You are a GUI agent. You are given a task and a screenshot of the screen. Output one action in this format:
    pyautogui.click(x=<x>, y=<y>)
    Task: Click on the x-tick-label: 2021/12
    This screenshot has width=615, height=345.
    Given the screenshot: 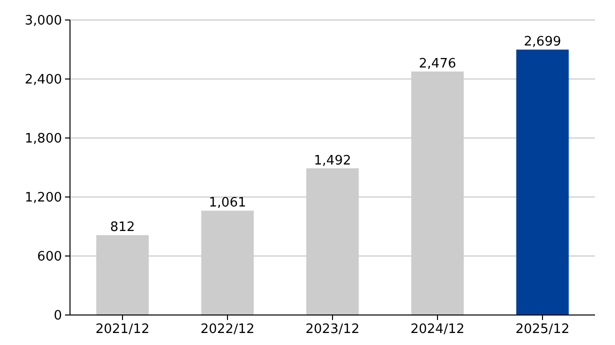 What is the action you would take?
    pyautogui.click(x=122, y=329)
    